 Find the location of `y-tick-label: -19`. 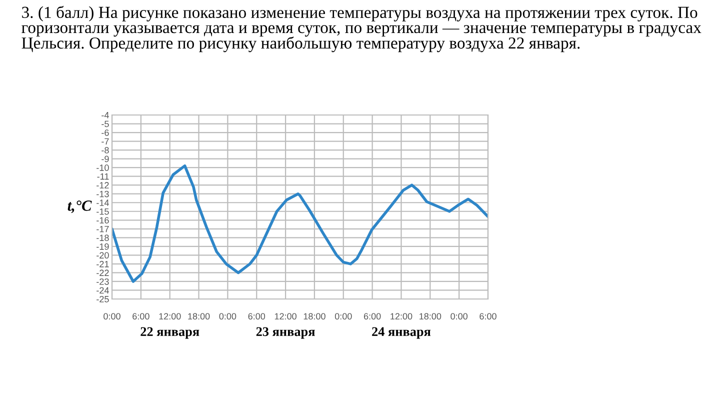

y-tick-label: -19 is located at coordinates (102, 246).